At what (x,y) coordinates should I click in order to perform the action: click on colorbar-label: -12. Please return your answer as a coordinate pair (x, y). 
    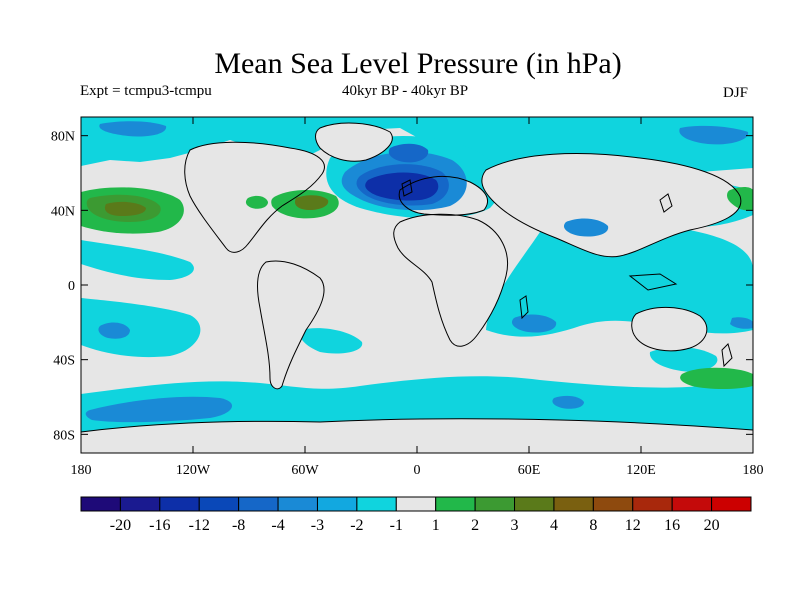
    Looking at the image, I should click on (199, 525).